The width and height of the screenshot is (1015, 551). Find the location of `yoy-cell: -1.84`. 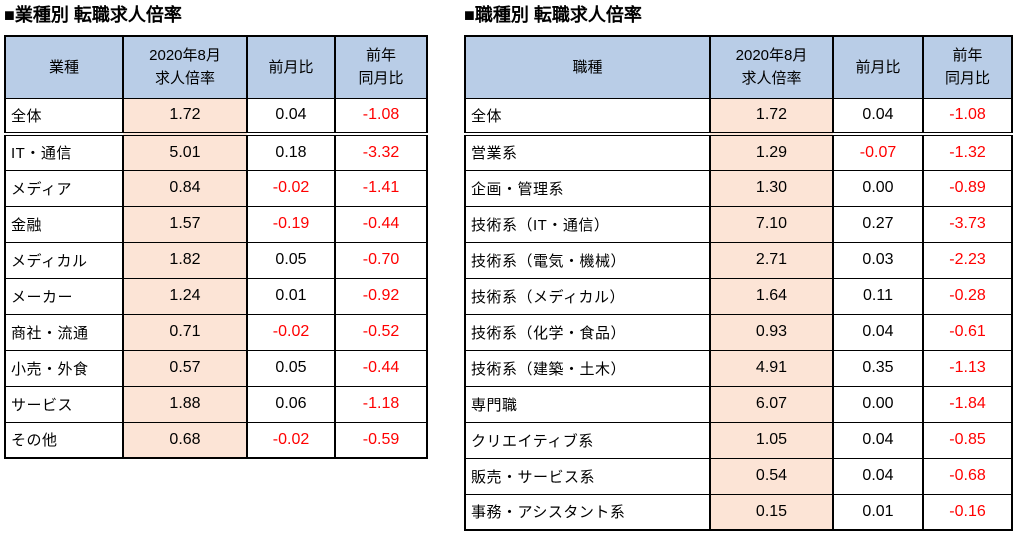

yoy-cell: -1.84 is located at coordinates (967, 404).